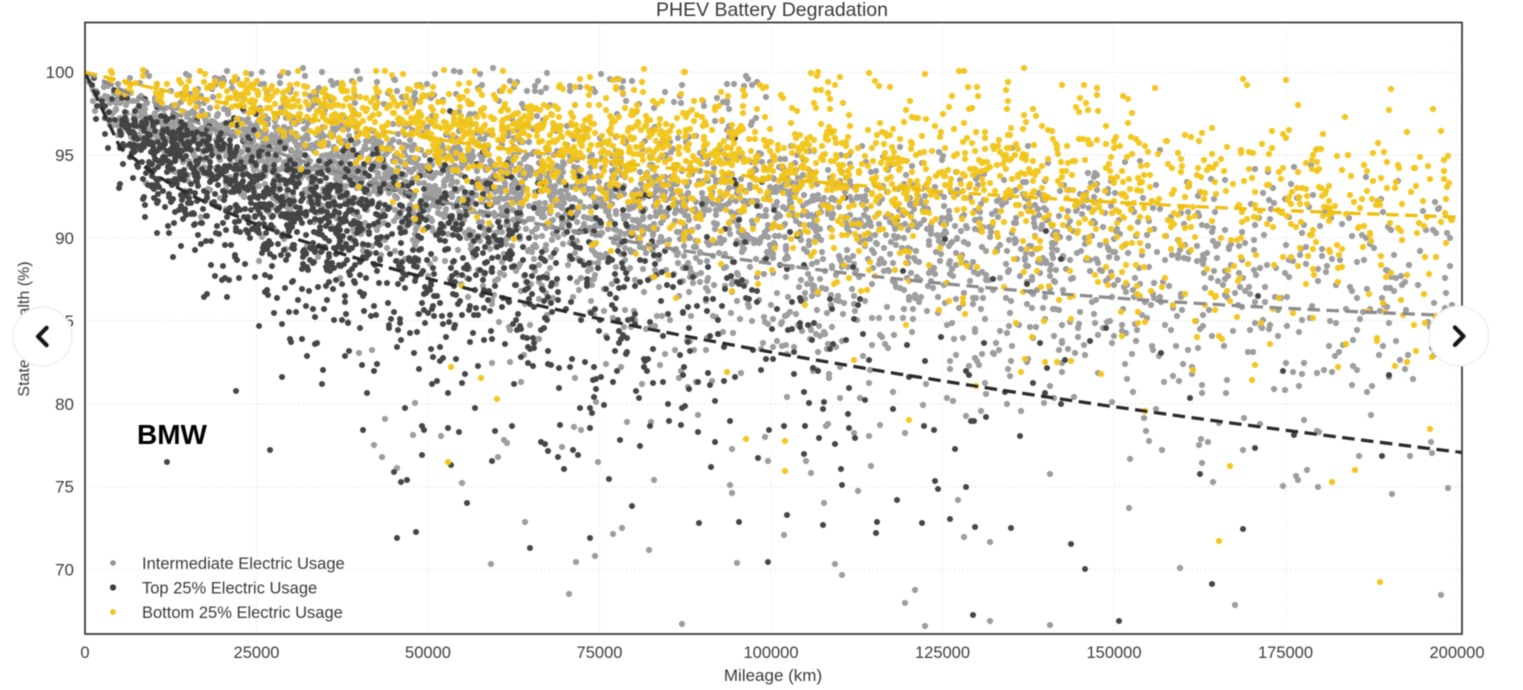  I want to click on svg-text: Top 25% Electric Usage, so click(229, 588).